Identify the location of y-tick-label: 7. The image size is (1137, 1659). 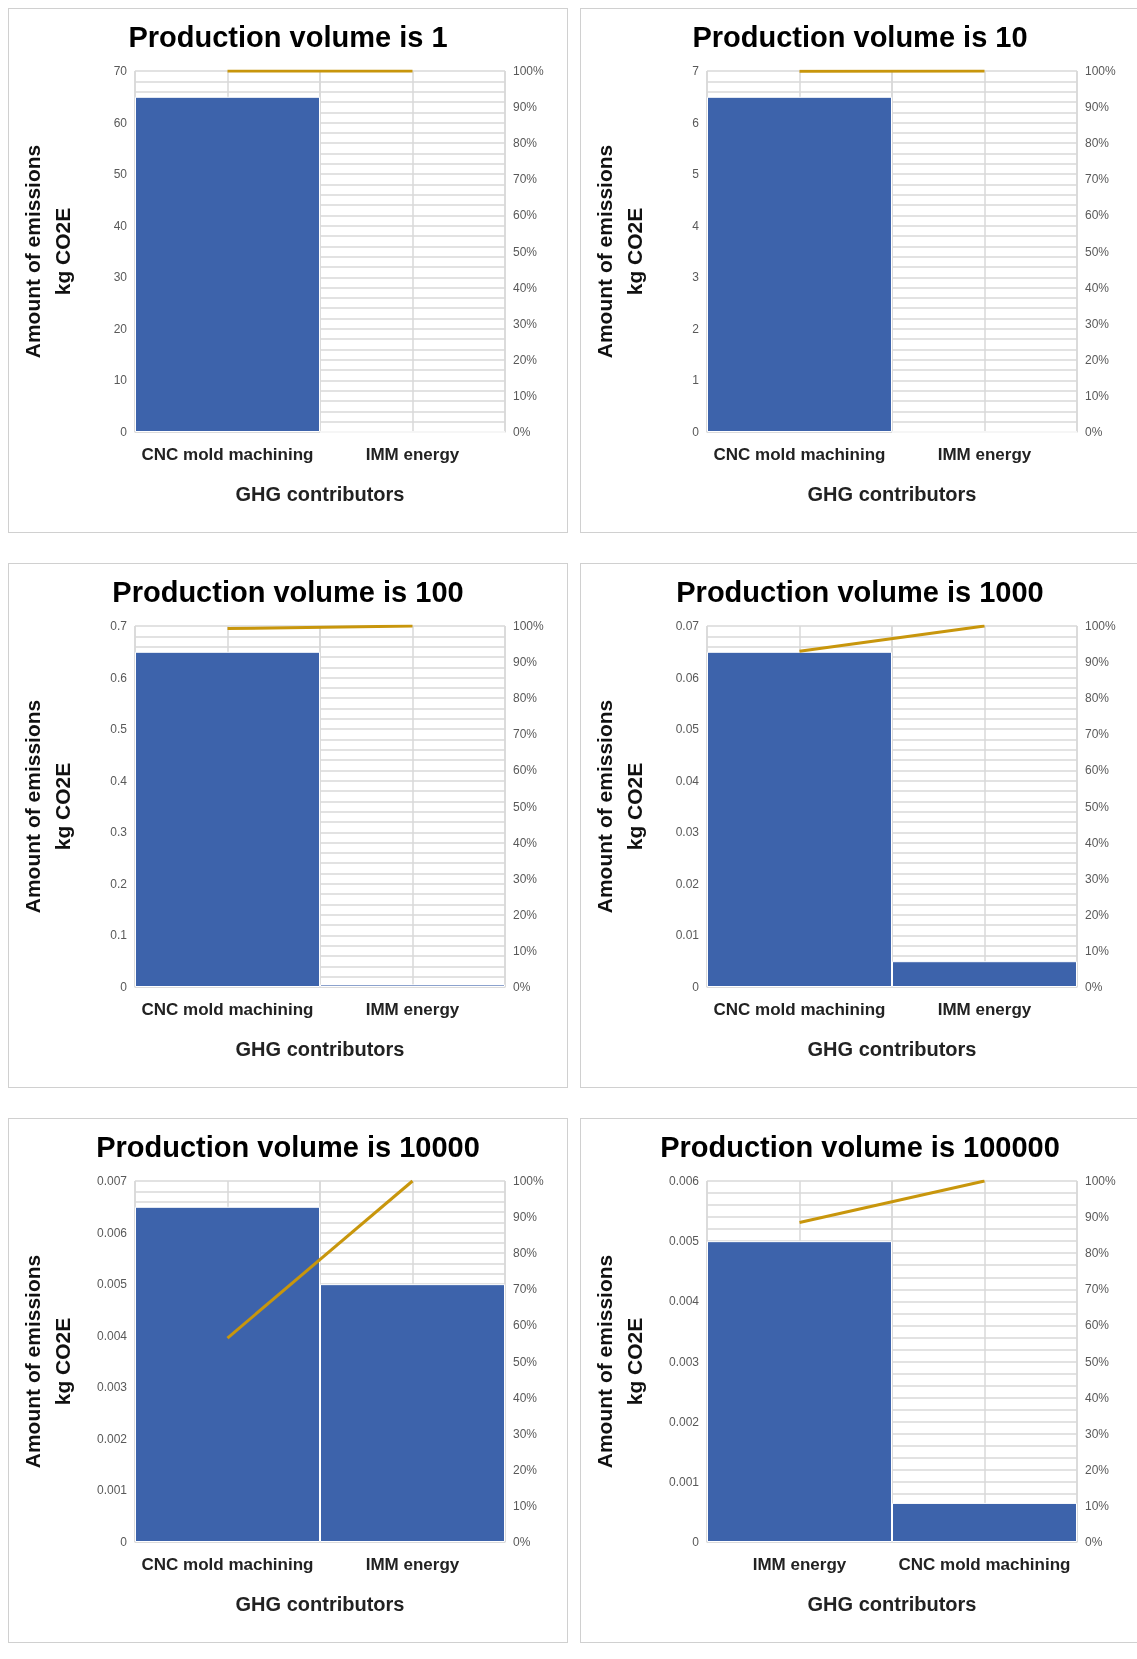
(696, 71).